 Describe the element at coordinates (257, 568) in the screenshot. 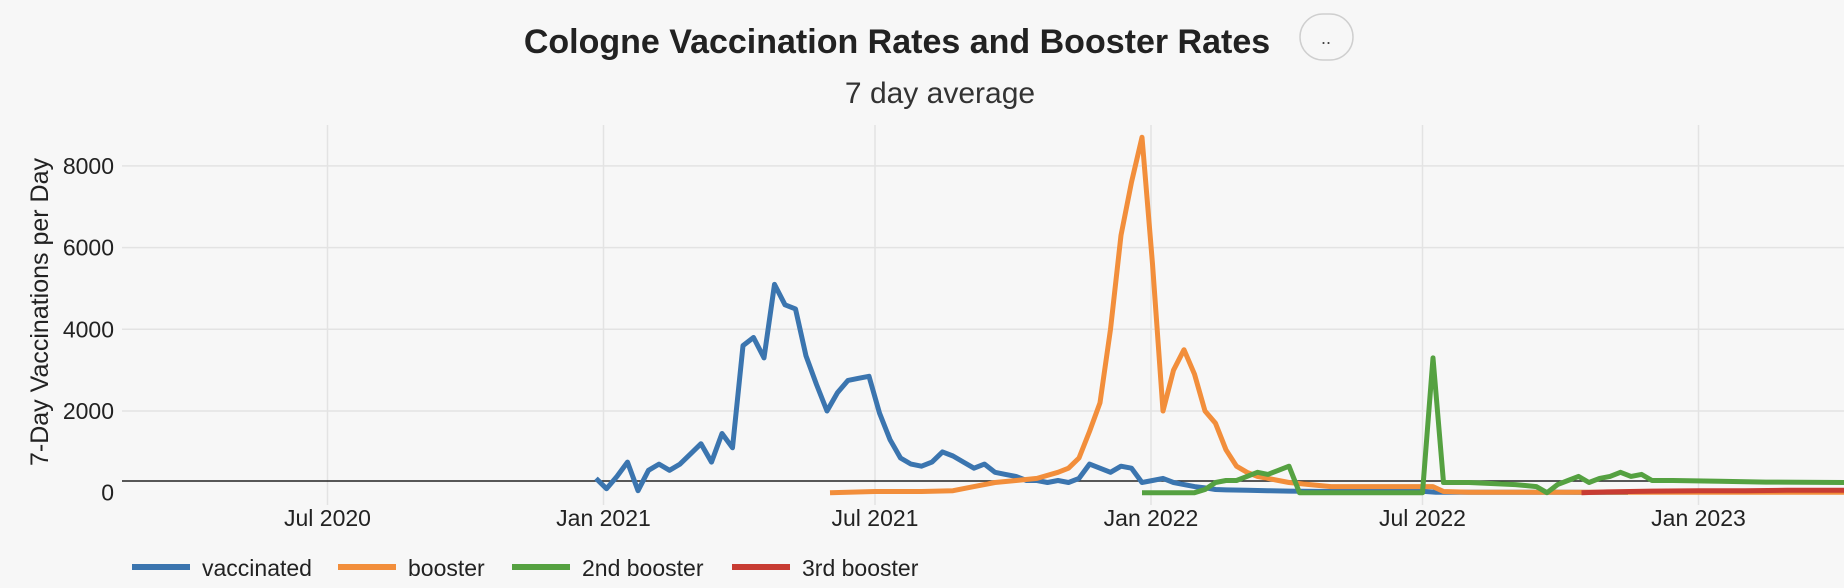

I see `legend-label: vaccinated` at that location.